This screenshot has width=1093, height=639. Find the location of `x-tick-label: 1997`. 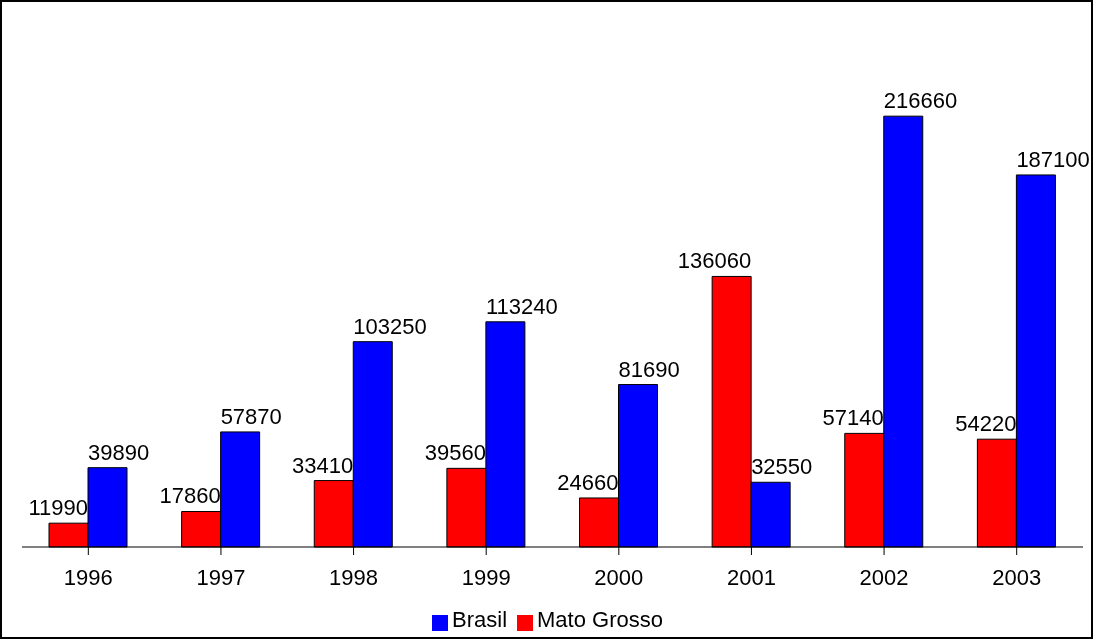

x-tick-label: 1997 is located at coordinates (221, 577).